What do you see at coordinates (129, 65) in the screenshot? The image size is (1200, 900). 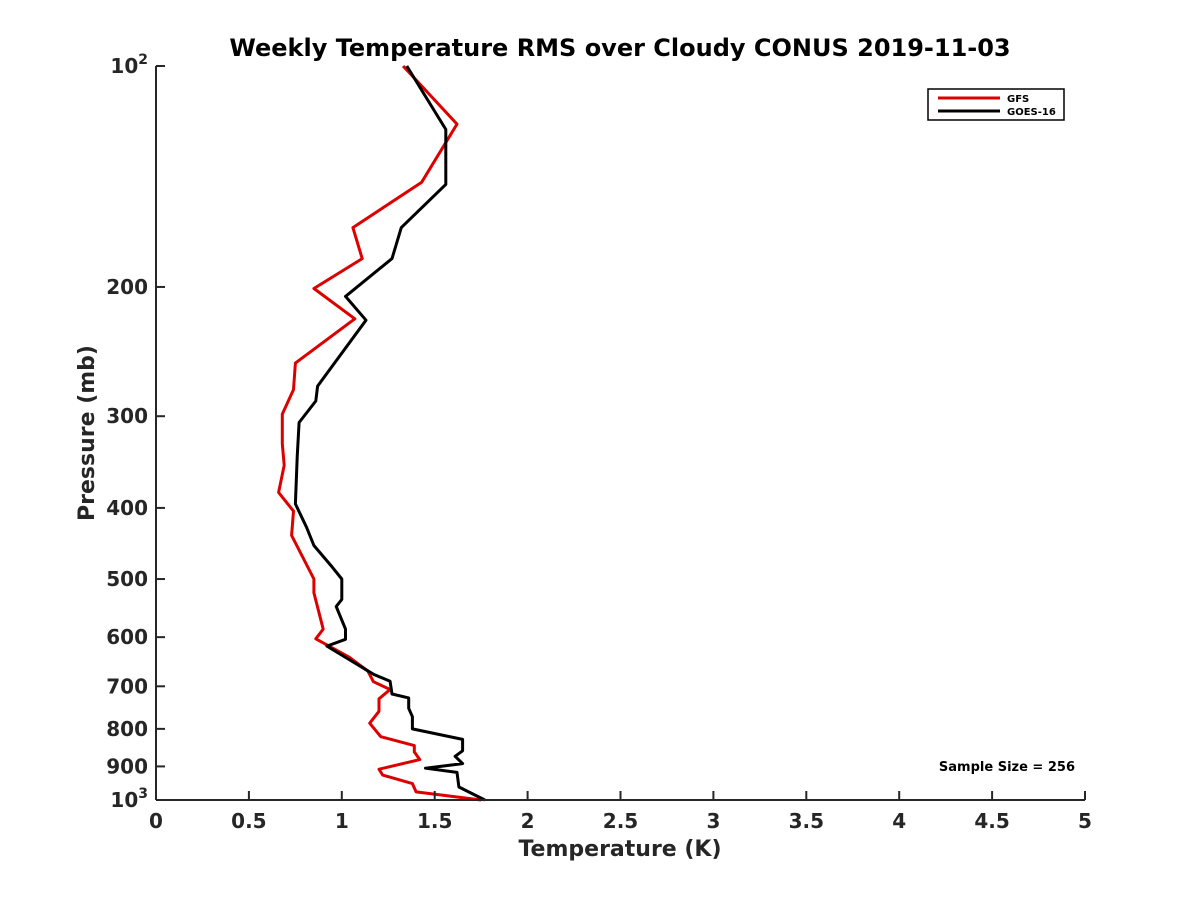 I see `y-tick-label: 10²` at bounding box center [129, 65].